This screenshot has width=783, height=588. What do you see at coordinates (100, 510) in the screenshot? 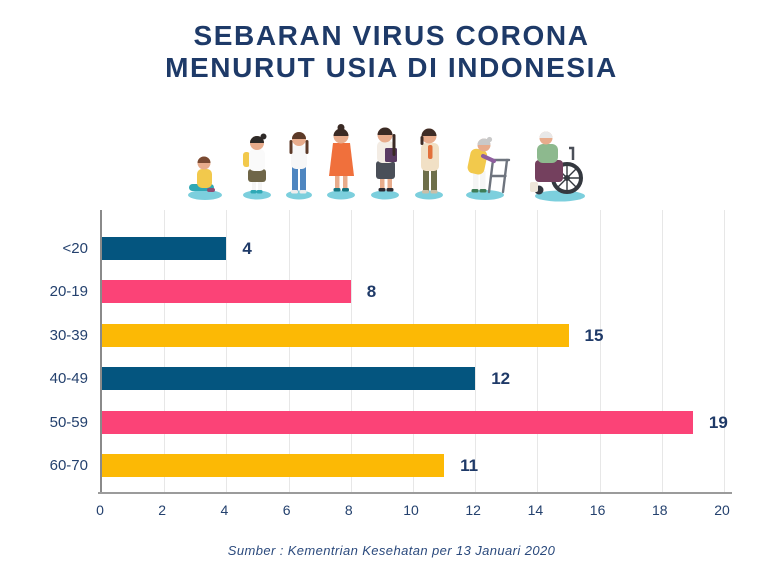
I see `x-tick-label-0: 0` at bounding box center [100, 510].